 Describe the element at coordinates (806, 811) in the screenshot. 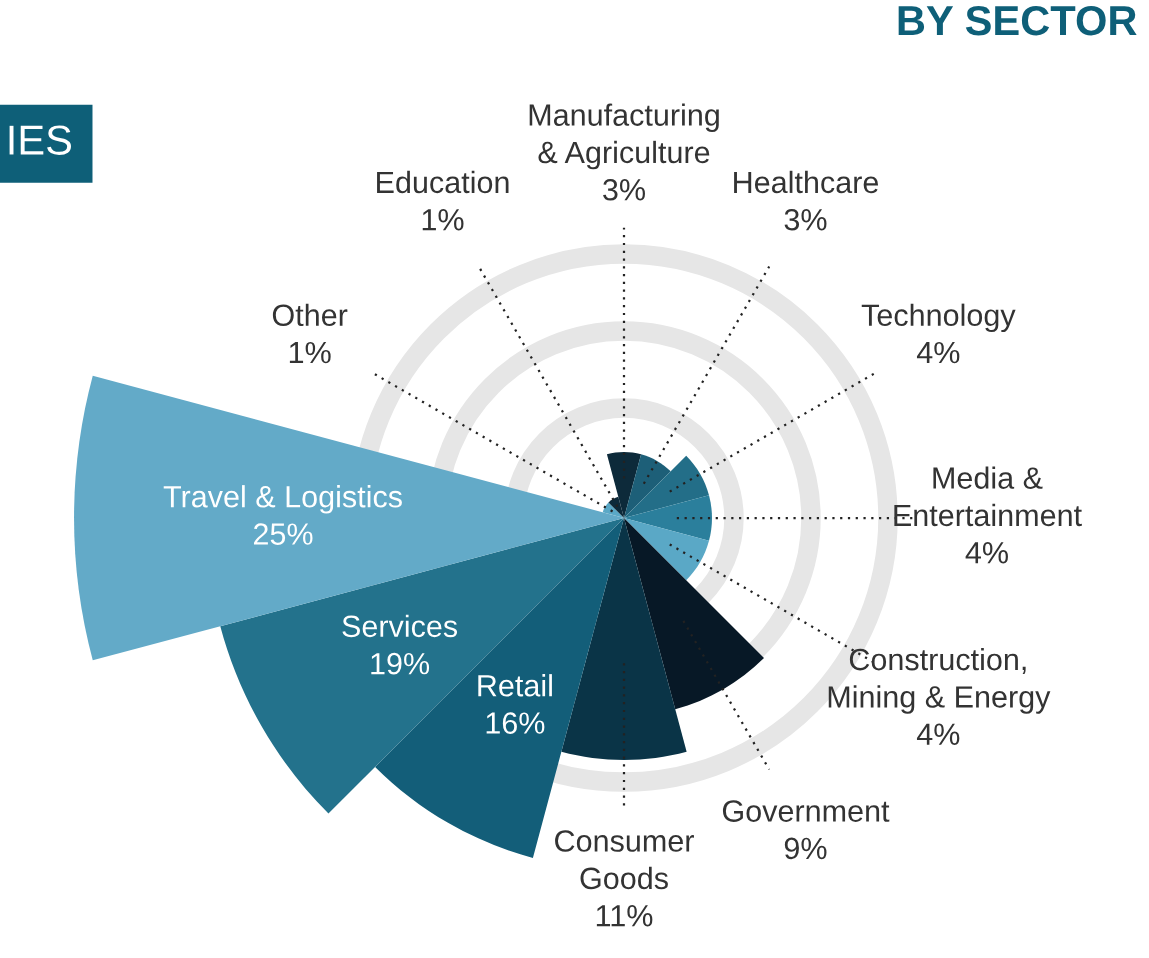

I see `category-label: Government` at that location.